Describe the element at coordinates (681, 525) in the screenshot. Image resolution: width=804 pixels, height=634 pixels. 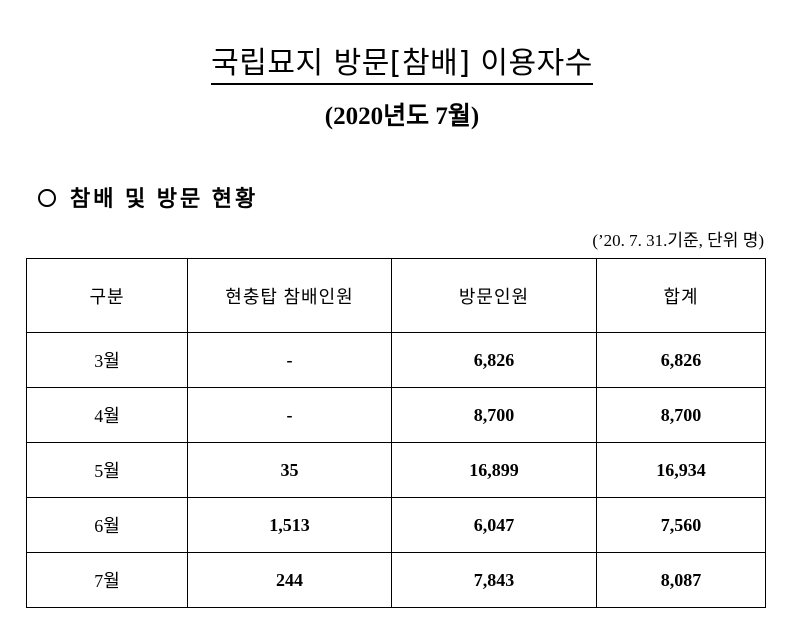
I see `total-cell: 7,560` at that location.